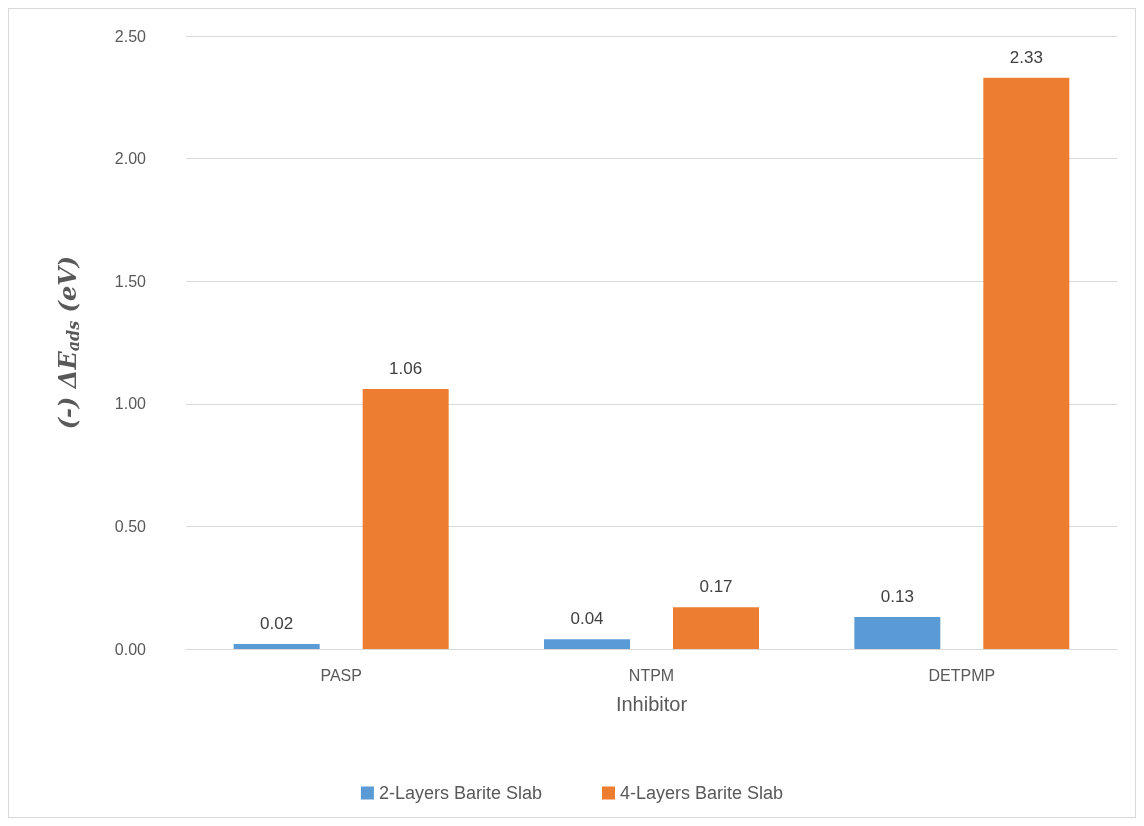  I want to click on y-tick-label: 1.50, so click(130, 281).